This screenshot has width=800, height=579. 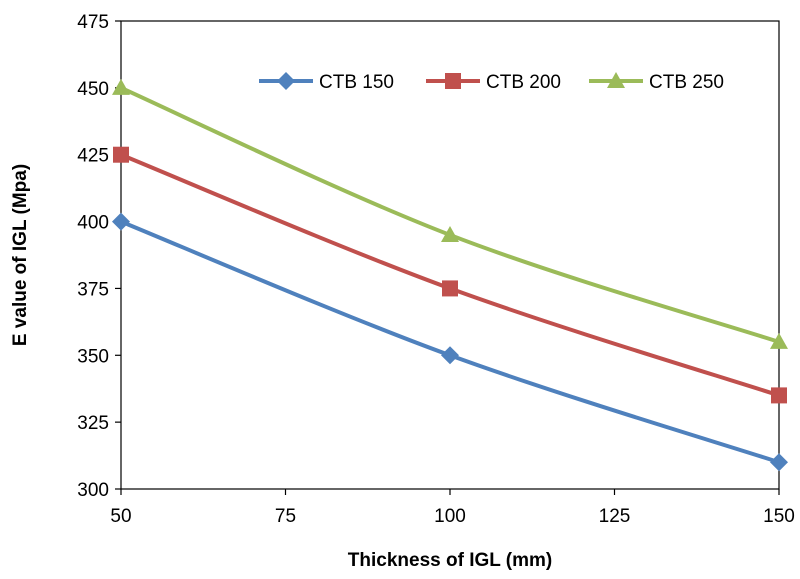 I want to click on legend-entry: CTB 200, so click(x=493, y=82).